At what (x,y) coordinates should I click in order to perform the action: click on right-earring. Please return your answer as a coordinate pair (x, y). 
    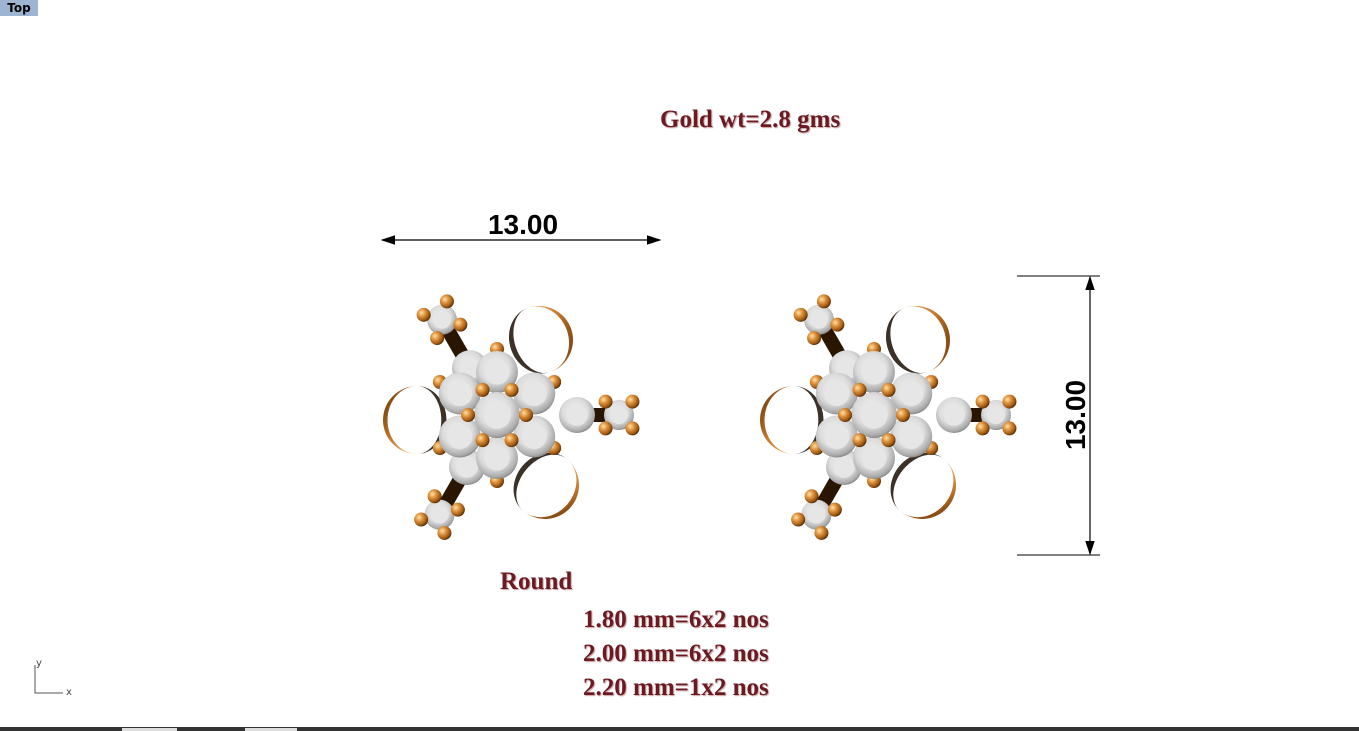
    Looking at the image, I should click on (888, 417).